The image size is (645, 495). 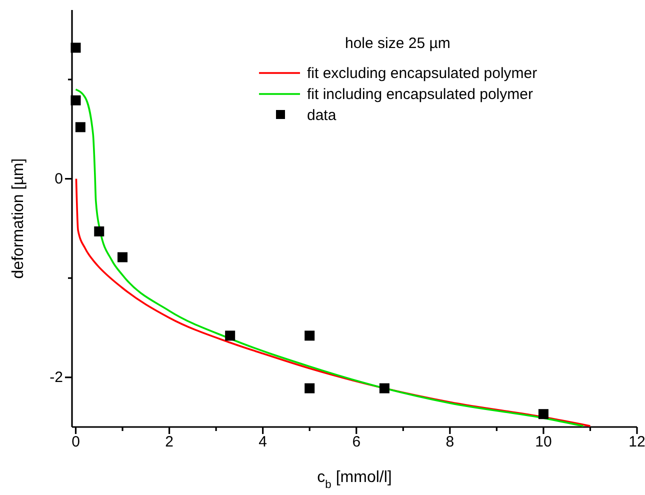 I want to click on x-tick-label: 2, so click(x=169, y=442).